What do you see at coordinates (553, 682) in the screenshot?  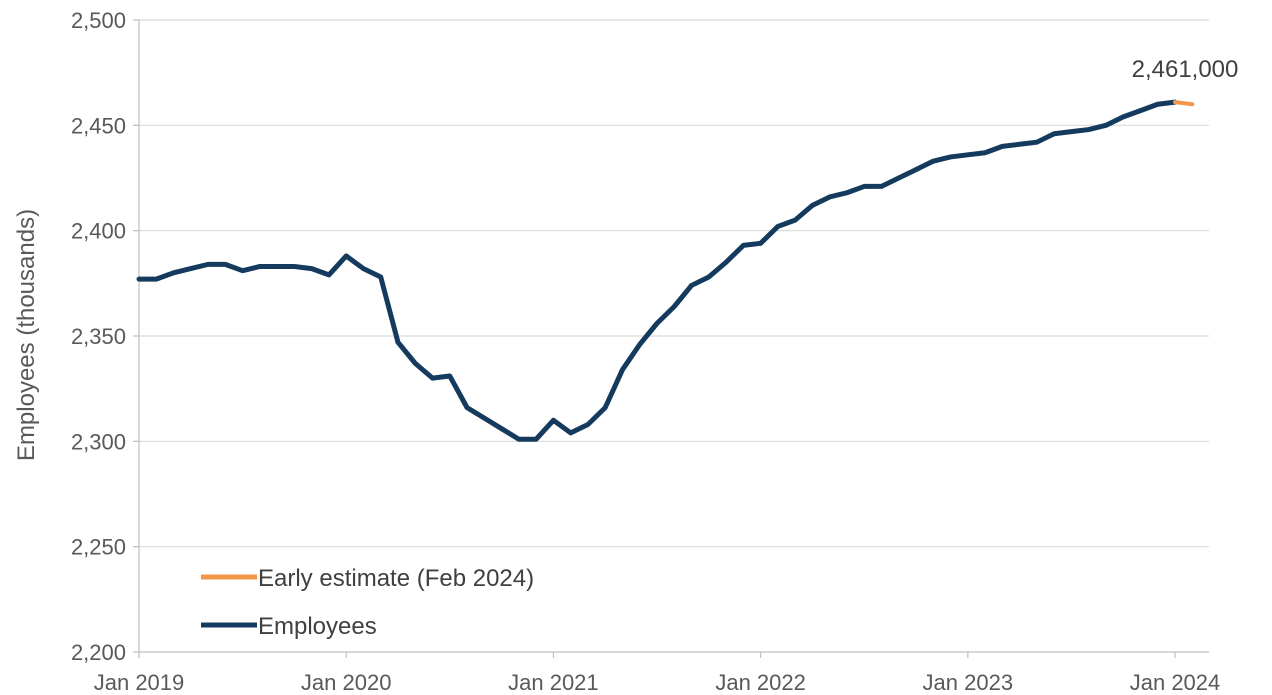 I see `x-tick-label: Jan 2021` at bounding box center [553, 682].